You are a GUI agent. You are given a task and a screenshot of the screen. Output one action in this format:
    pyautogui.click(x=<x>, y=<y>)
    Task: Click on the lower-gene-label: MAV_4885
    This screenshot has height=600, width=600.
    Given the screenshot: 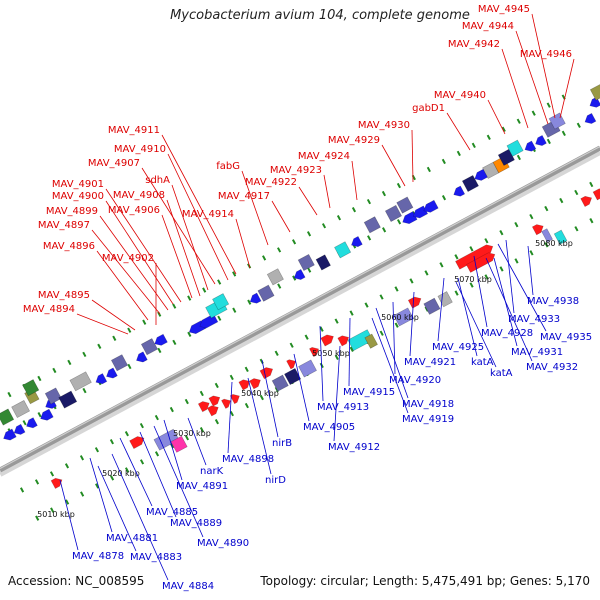 What is the action you would take?
    pyautogui.click(x=172, y=512)
    